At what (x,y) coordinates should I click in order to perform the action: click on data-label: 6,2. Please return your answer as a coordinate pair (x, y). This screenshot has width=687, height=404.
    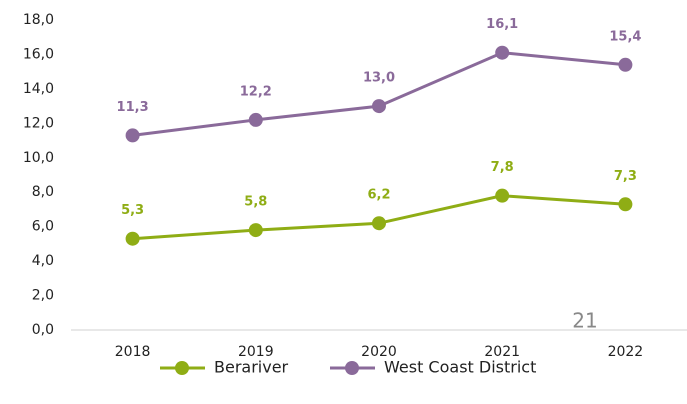
    Looking at the image, I should click on (378, 195).